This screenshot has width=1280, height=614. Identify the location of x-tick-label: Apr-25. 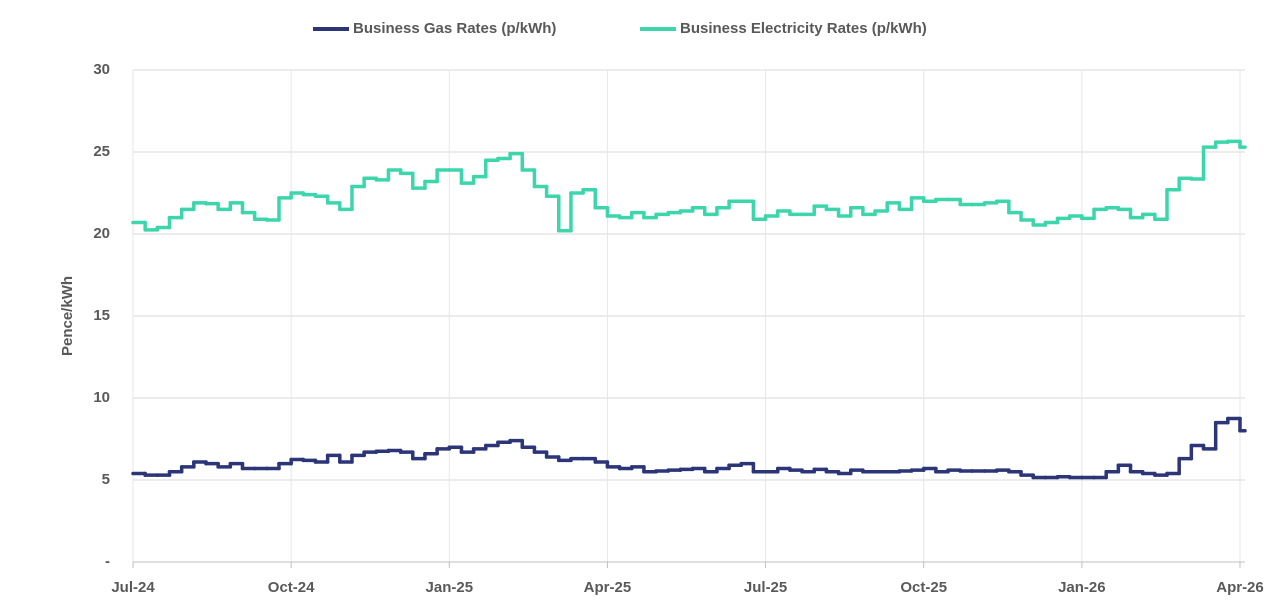
(608, 587).